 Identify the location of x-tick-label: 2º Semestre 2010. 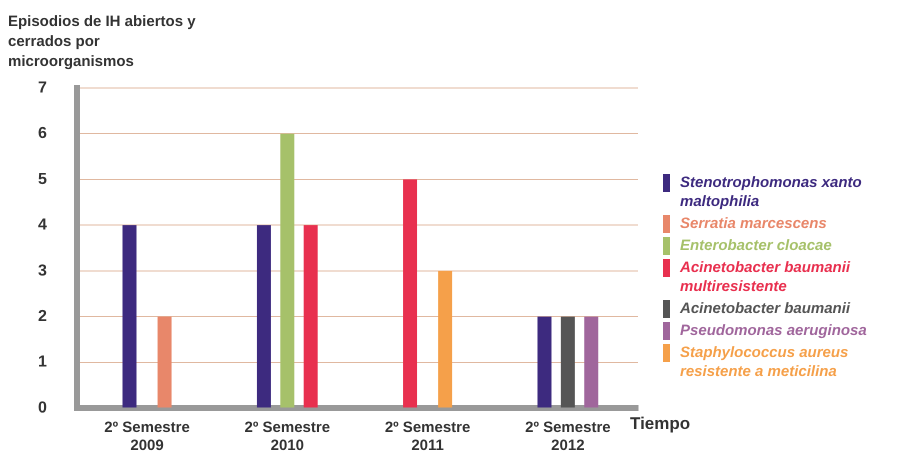
(287, 436).